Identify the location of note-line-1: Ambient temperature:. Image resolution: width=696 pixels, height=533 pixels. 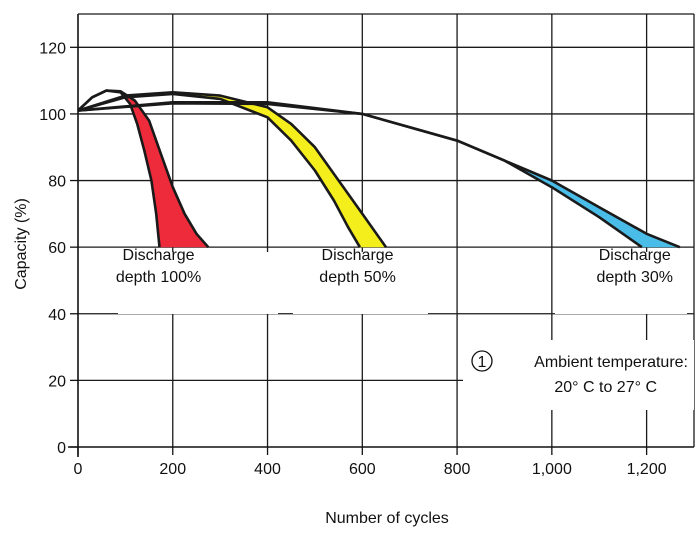
(611, 362).